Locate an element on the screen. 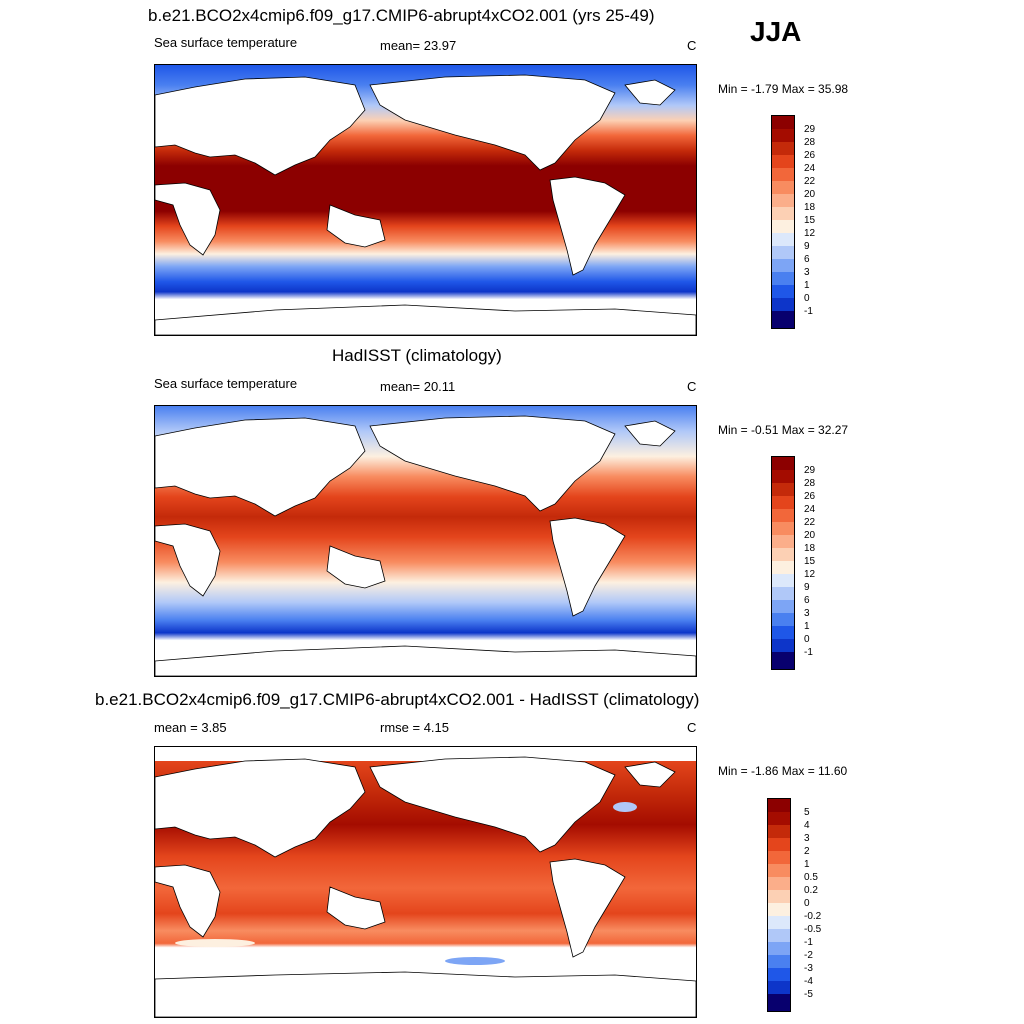  panel2-units-label: C is located at coordinates (692, 386).